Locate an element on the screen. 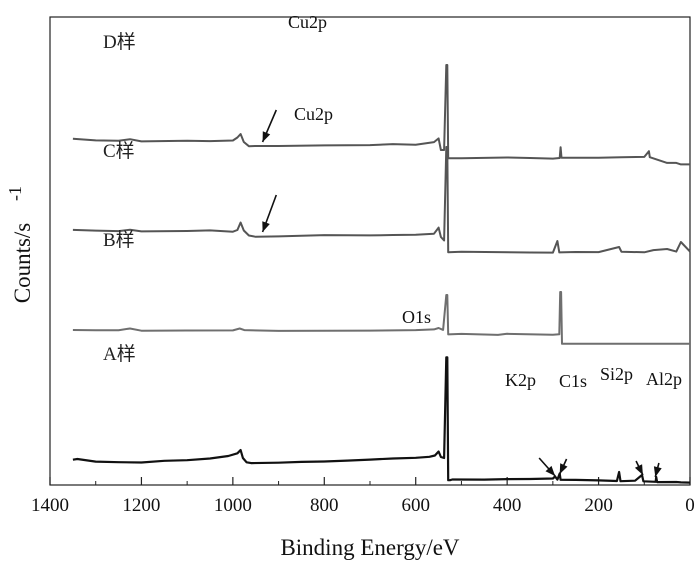 This screenshot has width=700, height=568. y-axis-title-text: Counts/s is located at coordinates (22, 263).